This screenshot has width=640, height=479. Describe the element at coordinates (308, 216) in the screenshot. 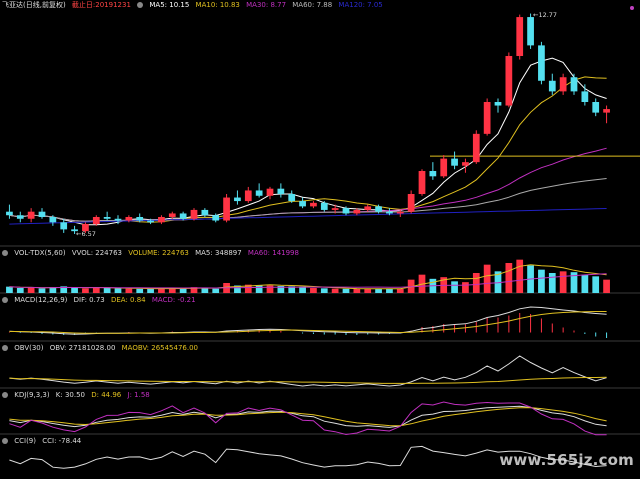

I see `ma120-line` at that location.